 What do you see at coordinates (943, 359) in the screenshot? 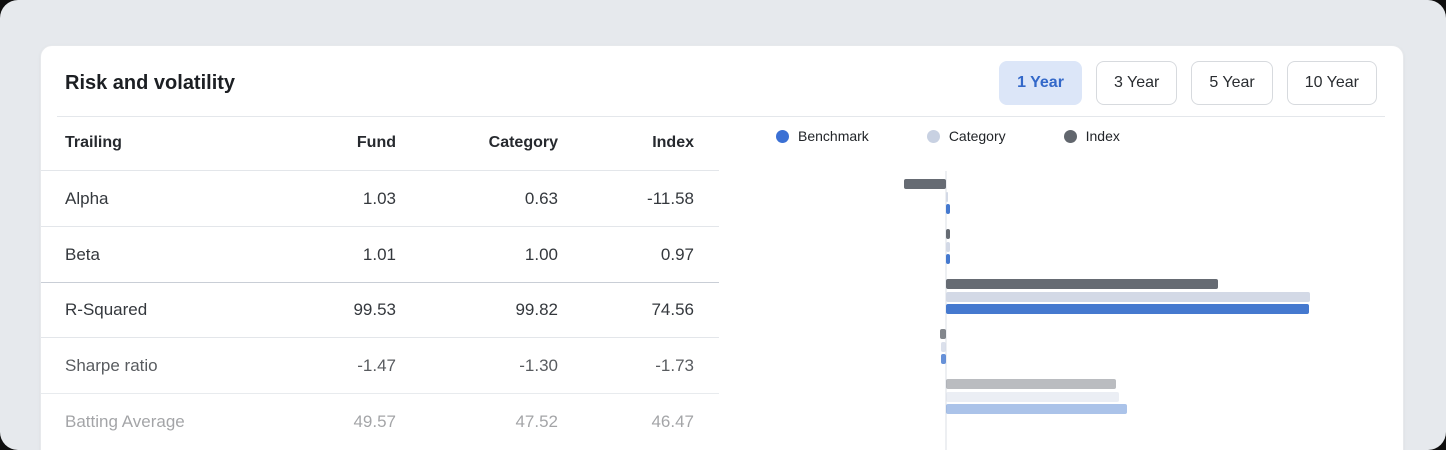
I see `bar-sharpe-ratio-benchmark` at bounding box center [943, 359].